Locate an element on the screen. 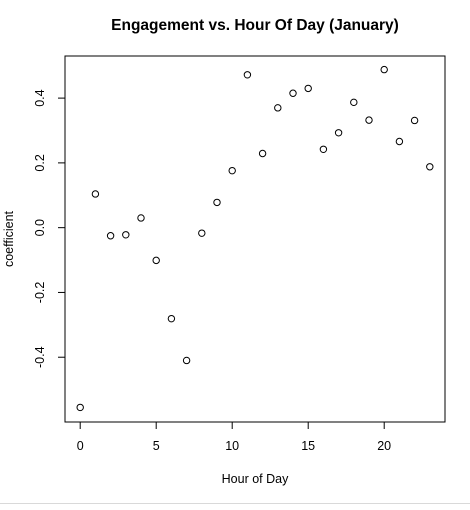 The height and width of the screenshot is (510, 470). x-axis: 0 5 10 15 20 is located at coordinates (234, 437).